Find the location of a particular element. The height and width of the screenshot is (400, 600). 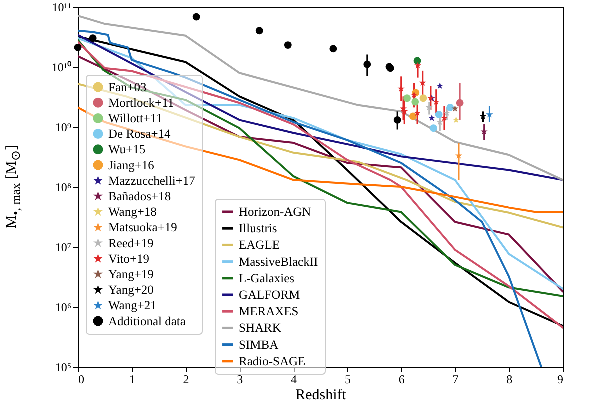

x-tick-label: 8 is located at coordinates (509, 379).